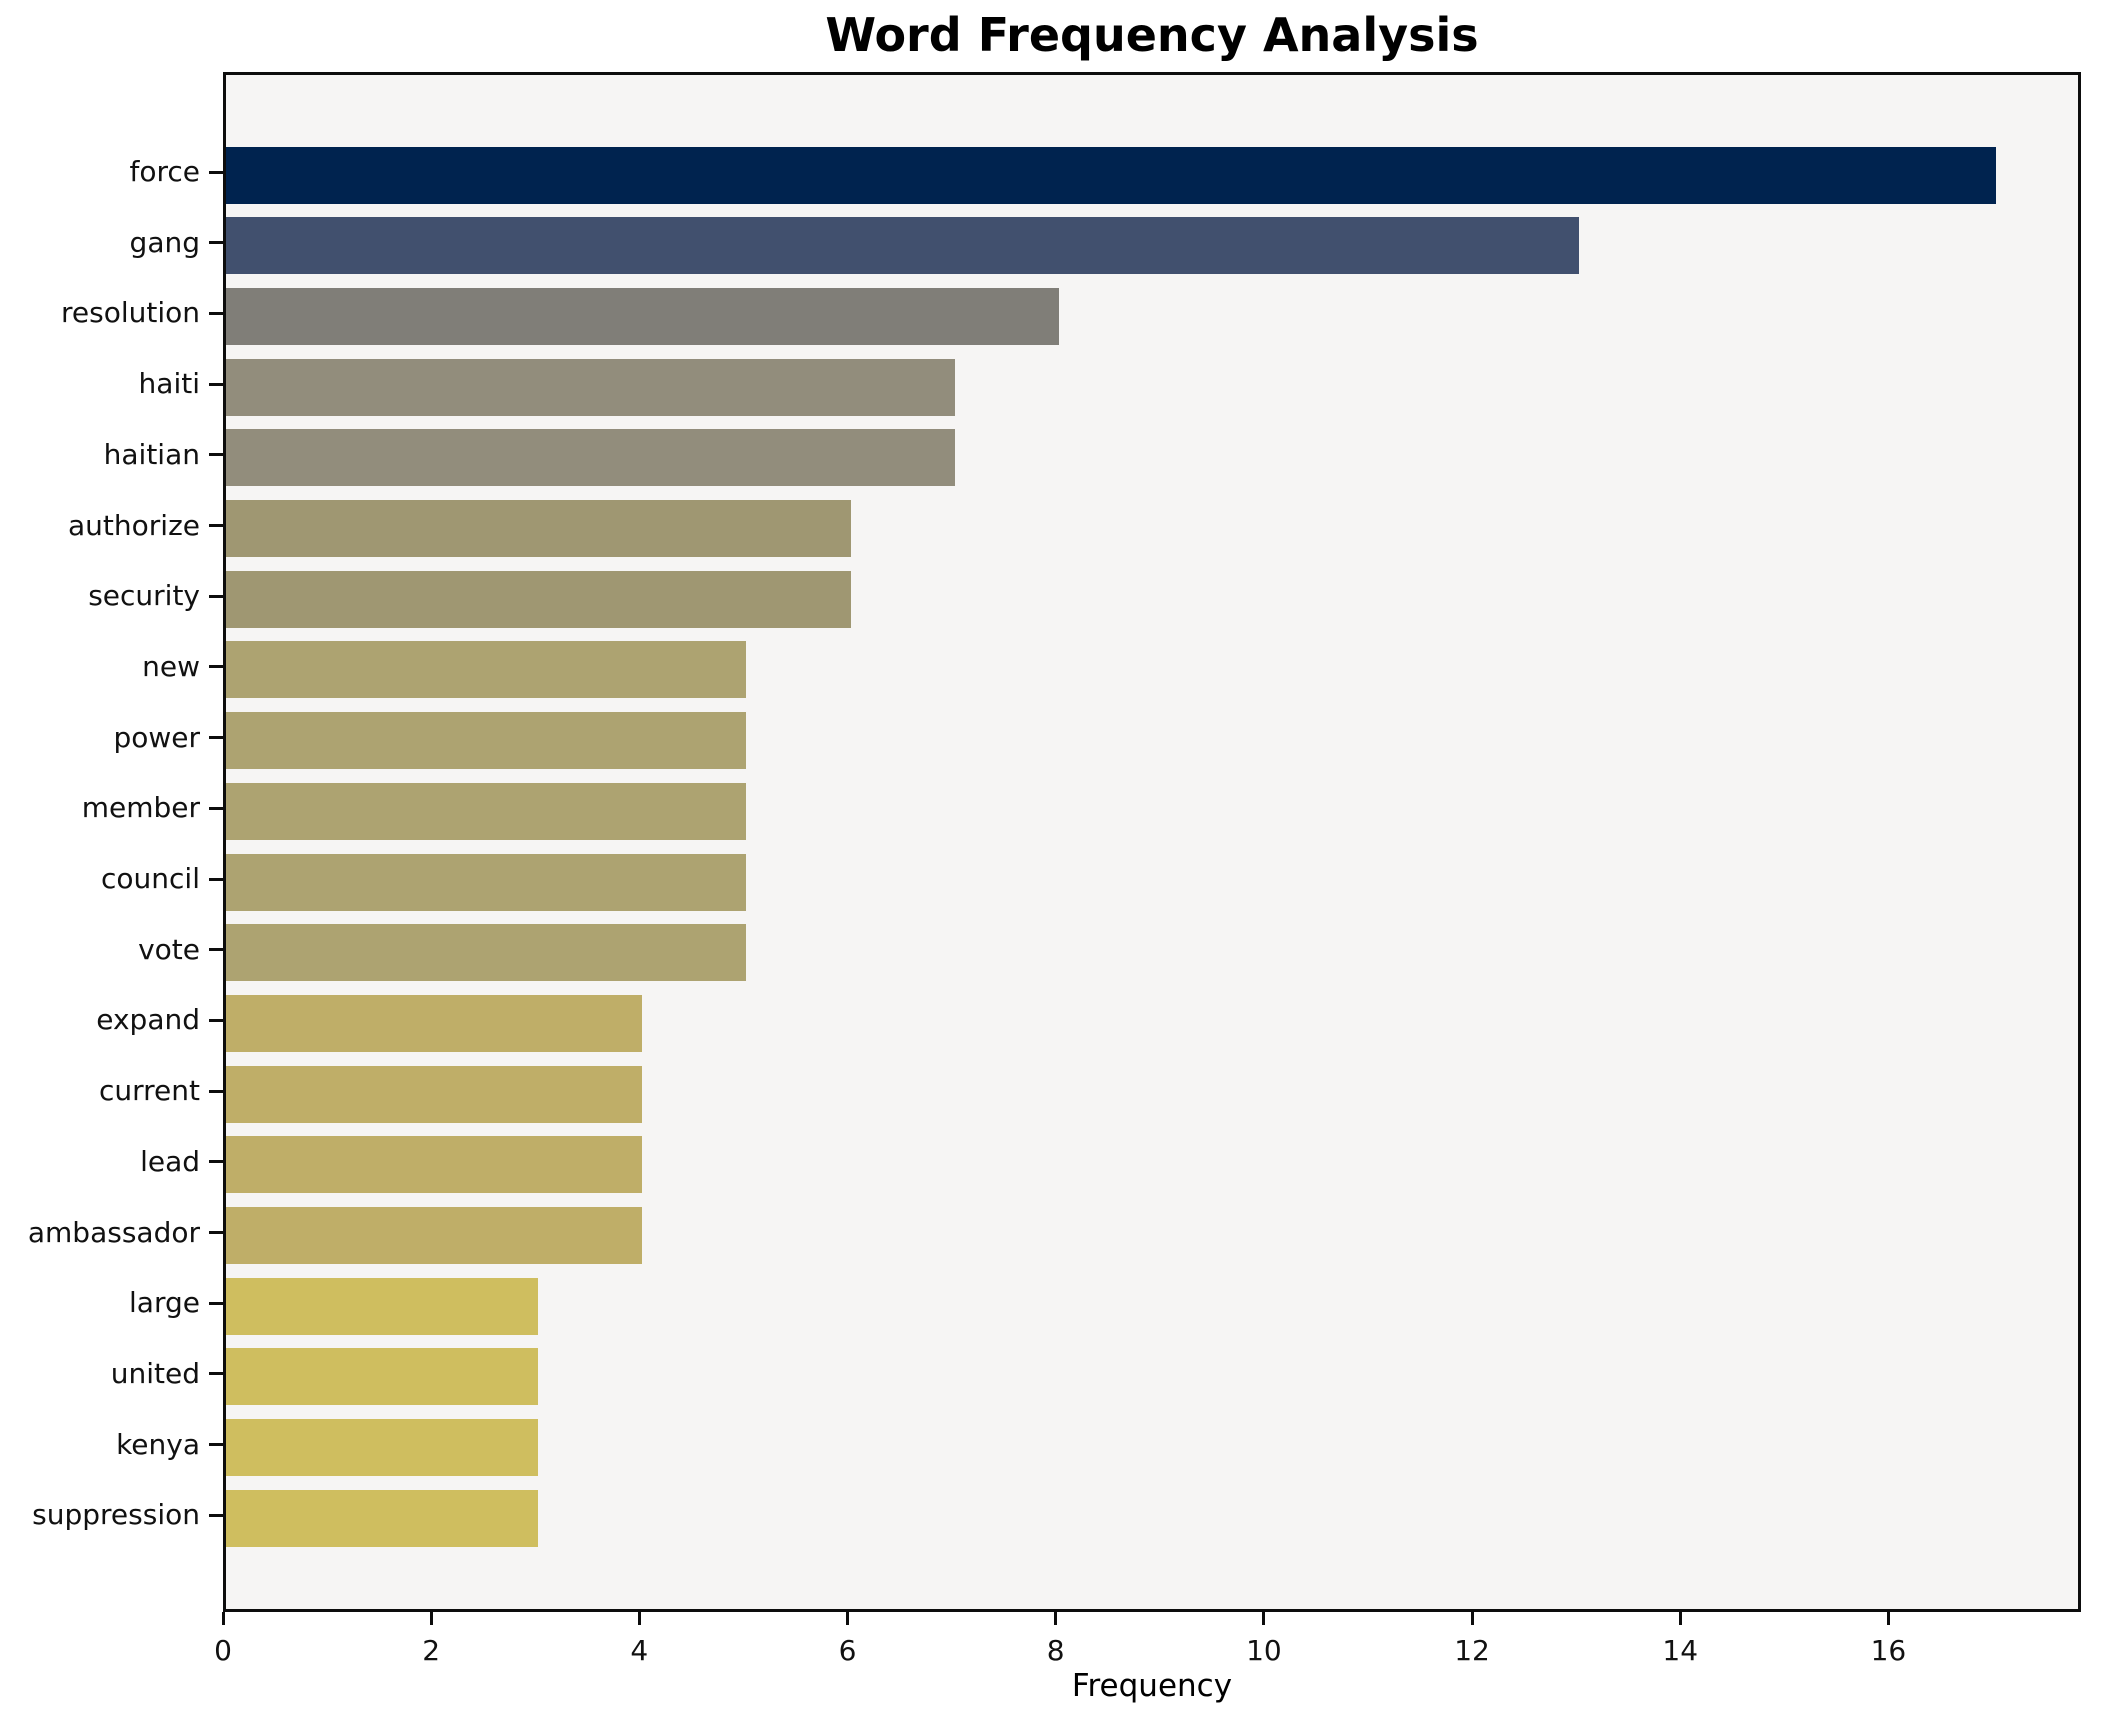  Describe the element at coordinates (130, 313) in the screenshot. I see `y-tick-label-resolution: resolution` at that location.